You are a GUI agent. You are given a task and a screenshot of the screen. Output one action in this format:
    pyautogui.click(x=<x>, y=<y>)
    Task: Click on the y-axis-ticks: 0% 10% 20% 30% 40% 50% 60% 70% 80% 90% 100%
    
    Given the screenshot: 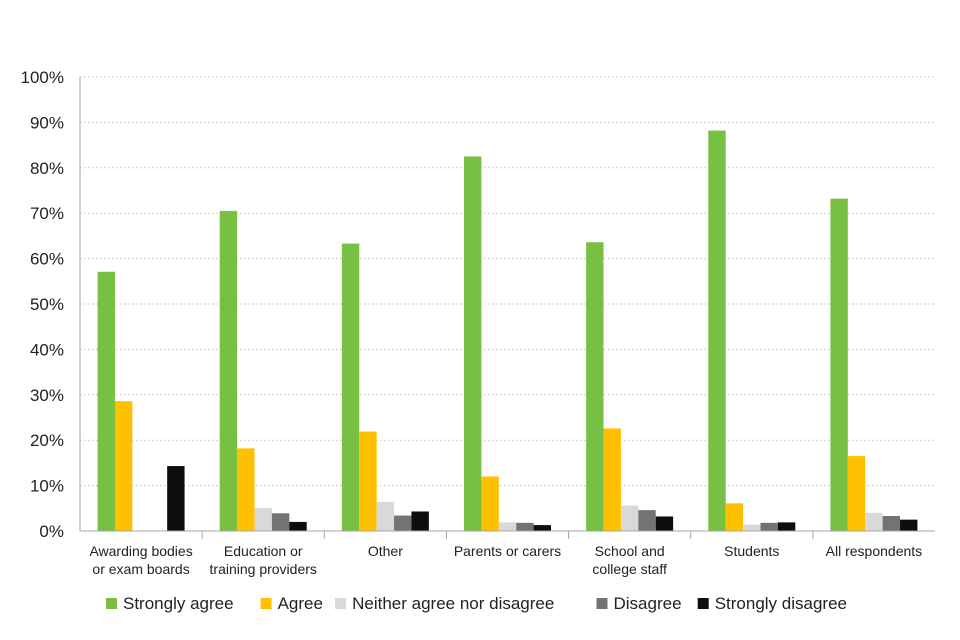 What is the action you would take?
    pyautogui.click(x=42, y=304)
    